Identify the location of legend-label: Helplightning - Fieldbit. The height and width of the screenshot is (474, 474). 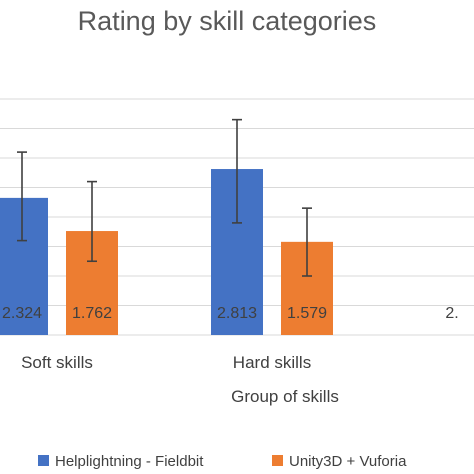
(129, 461).